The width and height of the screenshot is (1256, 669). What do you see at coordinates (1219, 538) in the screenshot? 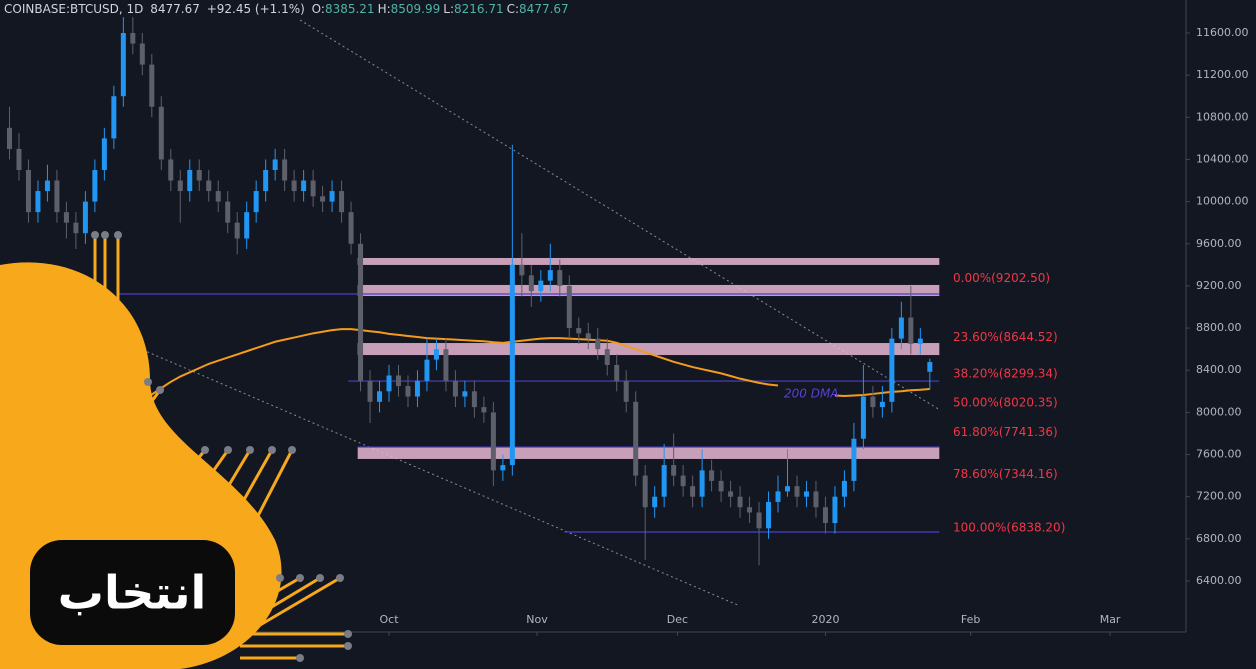
I see `y-tick-label: 6800.00` at bounding box center [1219, 538].